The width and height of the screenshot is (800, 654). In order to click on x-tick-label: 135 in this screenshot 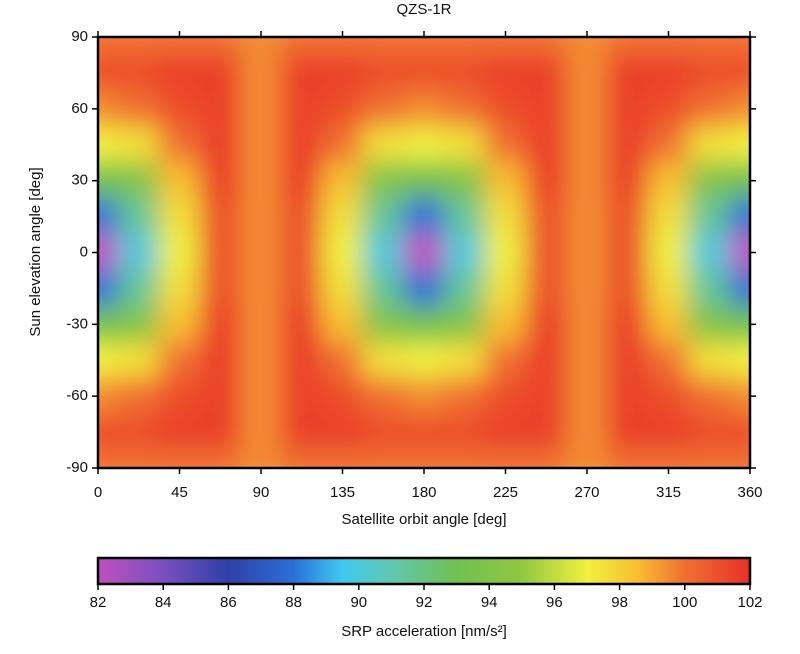, I will do `click(342, 492)`.